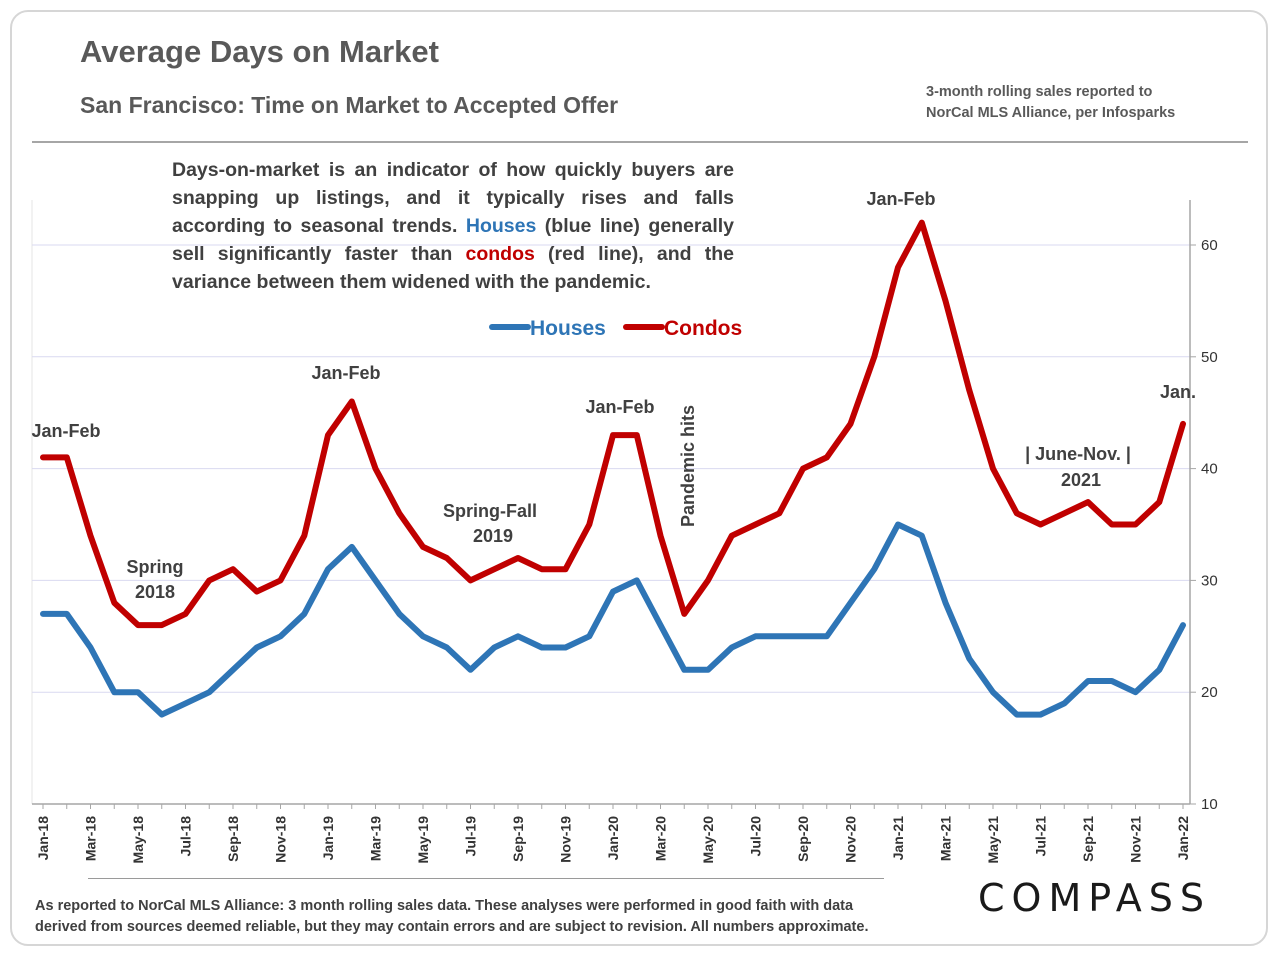  What do you see at coordinates (1209, 692) in the screenshot?
I see `y-tick-label: 20` at bounding box center [1209, 692].